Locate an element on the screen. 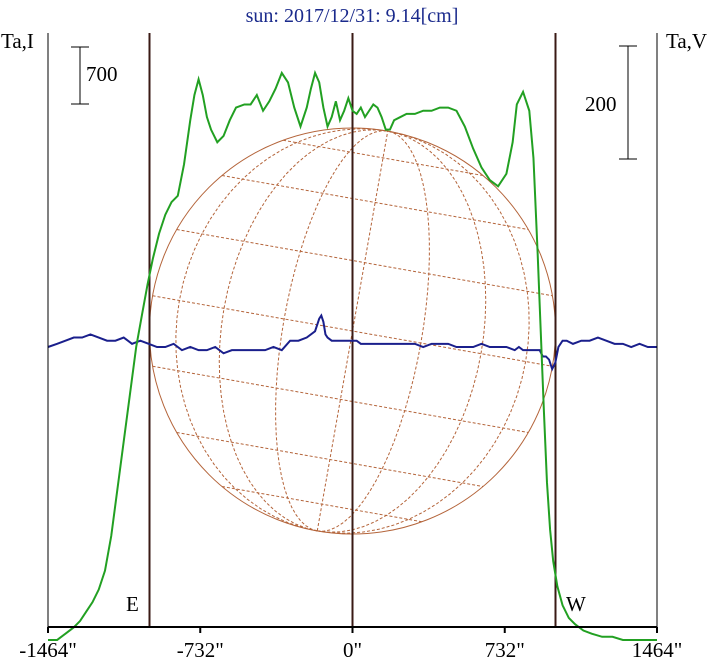 The width and height of the screenshot is (708, 662). east-limb-label: E is located at coordinates (132, 604).